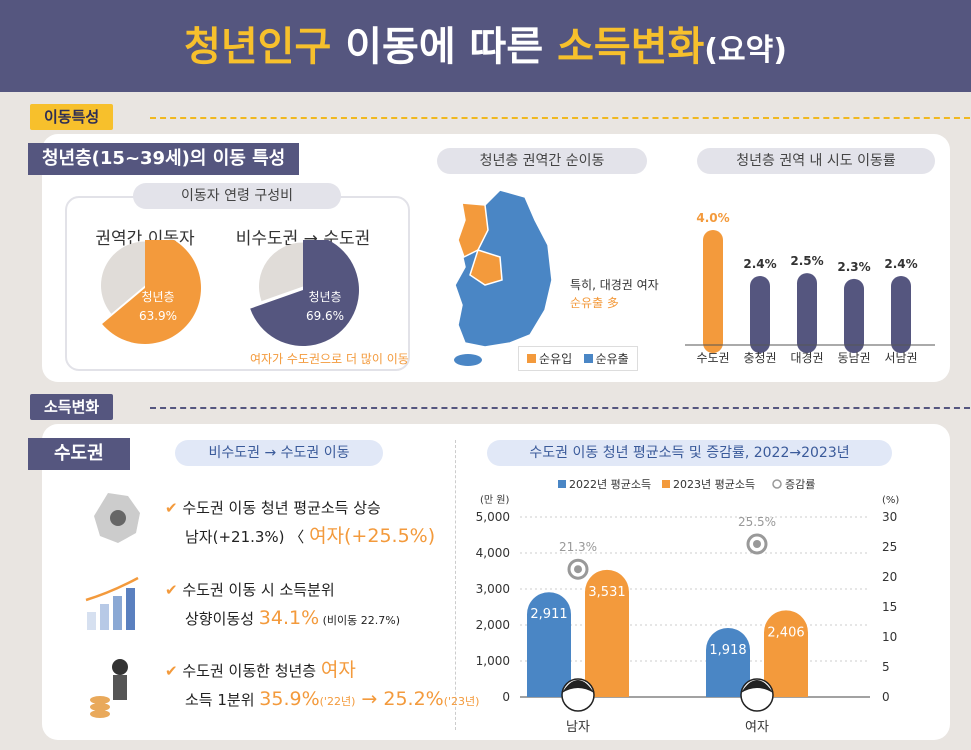  What do you see at coordinates (886, 667) in the screenshot?
I see `y2-tick-label: 5` at bounding box center [886, 667].